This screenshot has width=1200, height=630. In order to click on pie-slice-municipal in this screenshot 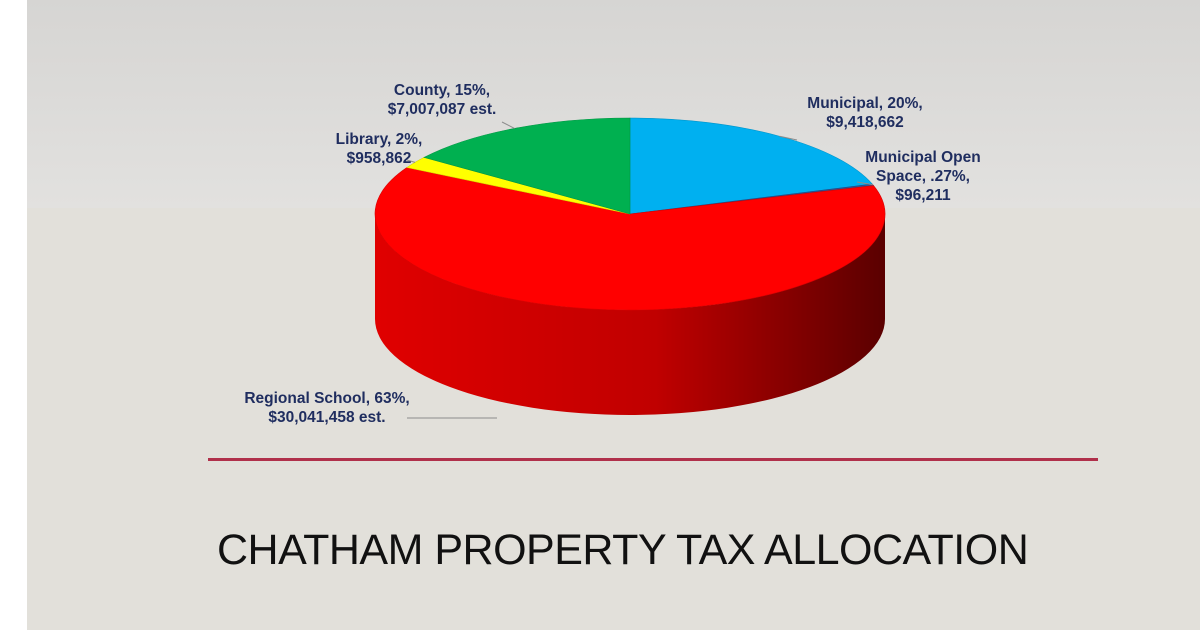, I will do `click(751, 166)`.